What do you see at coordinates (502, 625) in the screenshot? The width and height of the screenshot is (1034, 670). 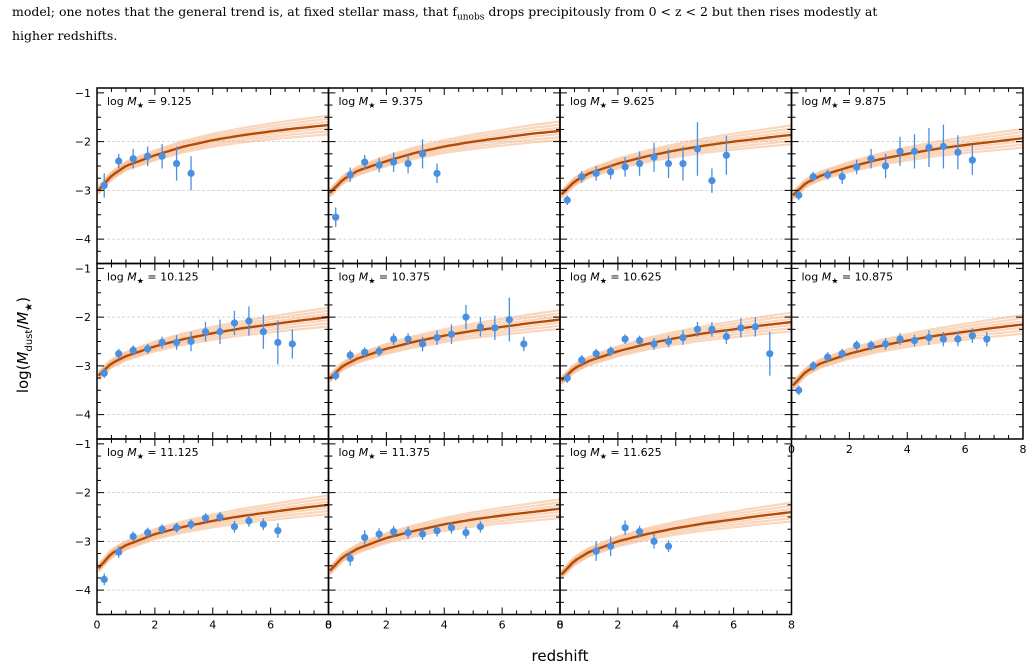 I see `x-tick-label: 6` at bounding box center [502, 625].